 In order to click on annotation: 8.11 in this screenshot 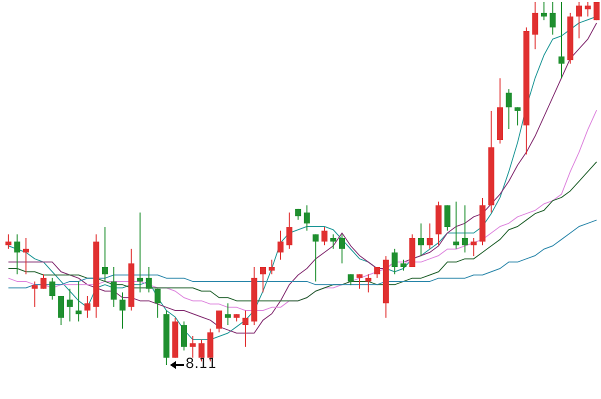, I will do `click(201, 364)`.